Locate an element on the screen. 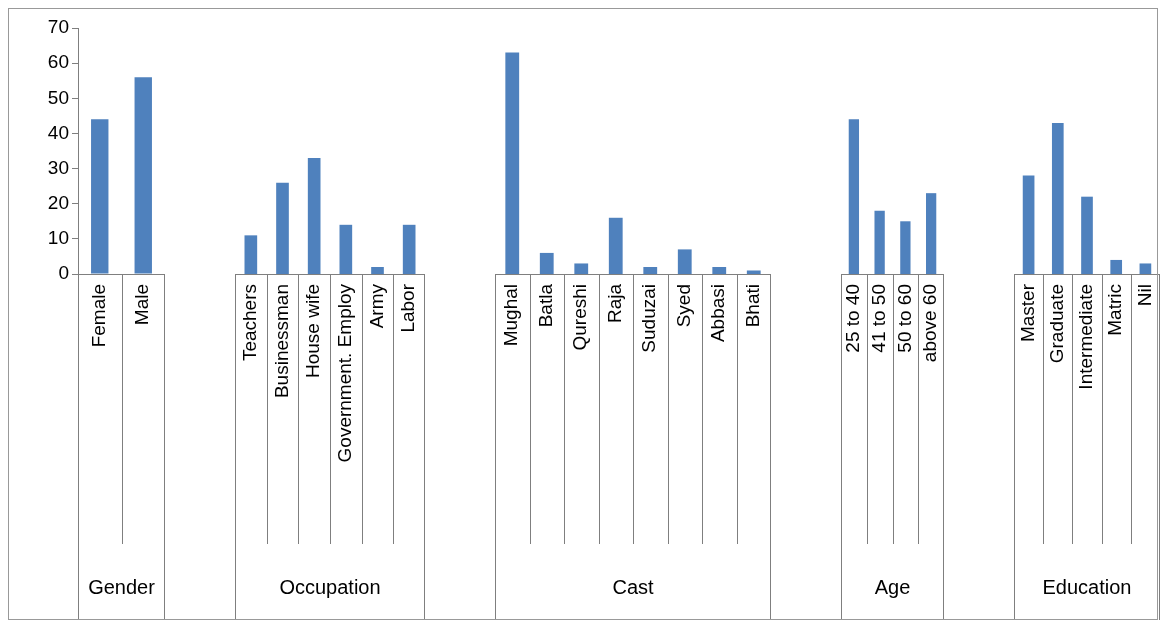 Image resolution: width=1166 pixels, height=628 pixels. x-tick-label: Army is located at coordinates (376, 306).